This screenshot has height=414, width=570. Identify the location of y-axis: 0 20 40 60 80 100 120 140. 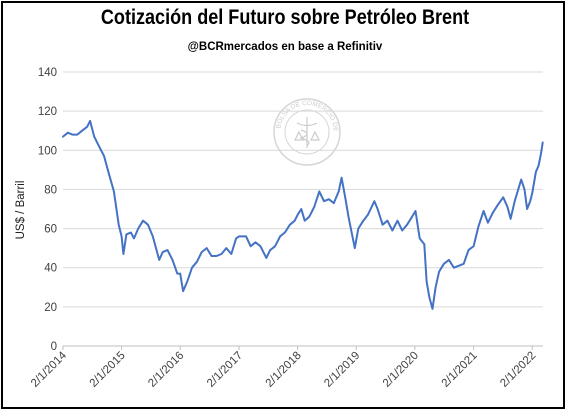
(47, 210).